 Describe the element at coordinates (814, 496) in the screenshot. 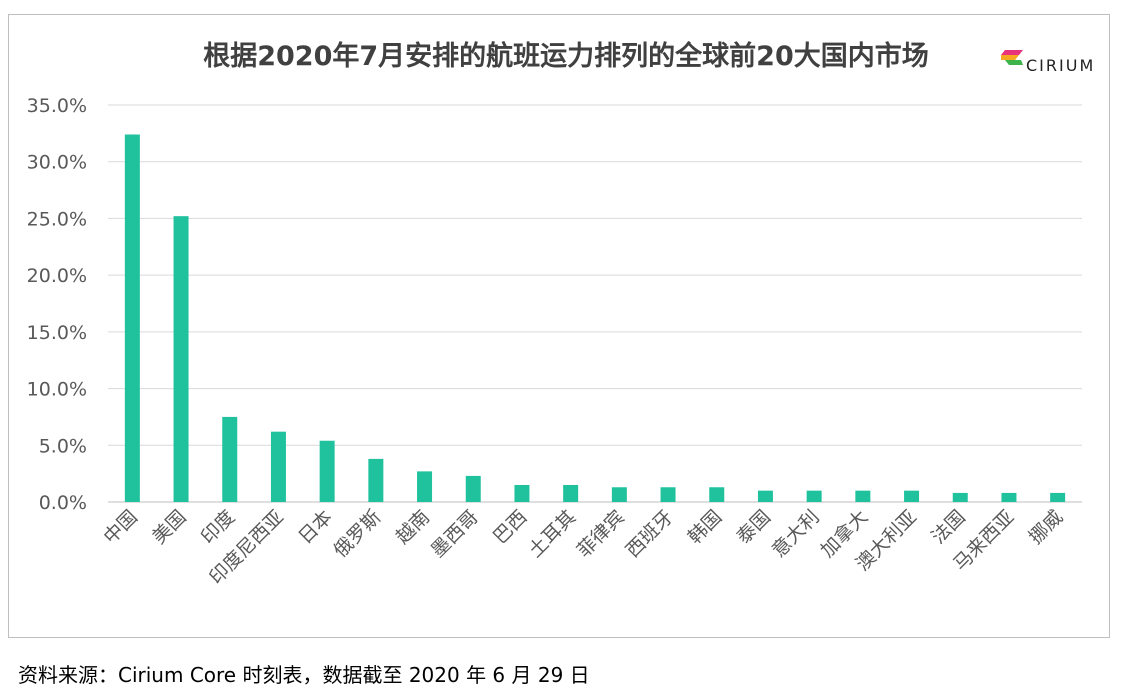

I see `bar-意大利` at that location.